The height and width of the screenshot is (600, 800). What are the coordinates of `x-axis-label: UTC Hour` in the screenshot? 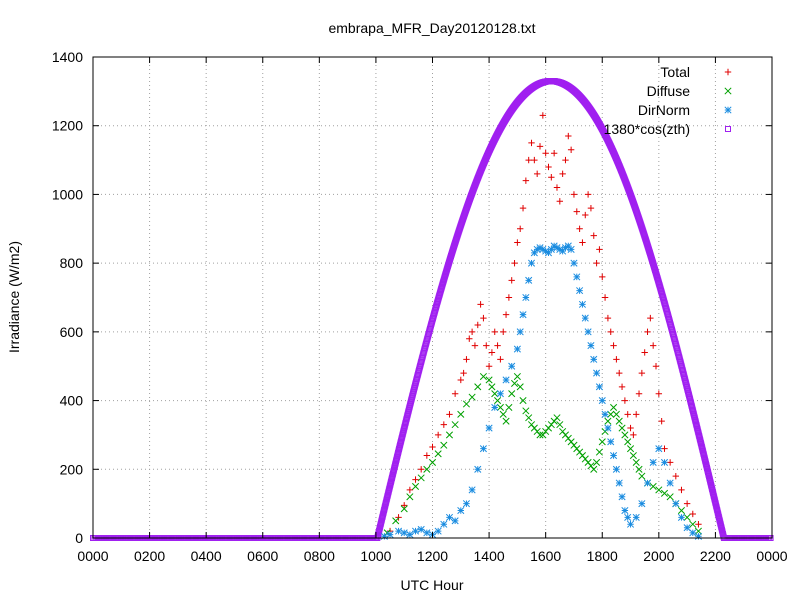 It's located at (431, 585).